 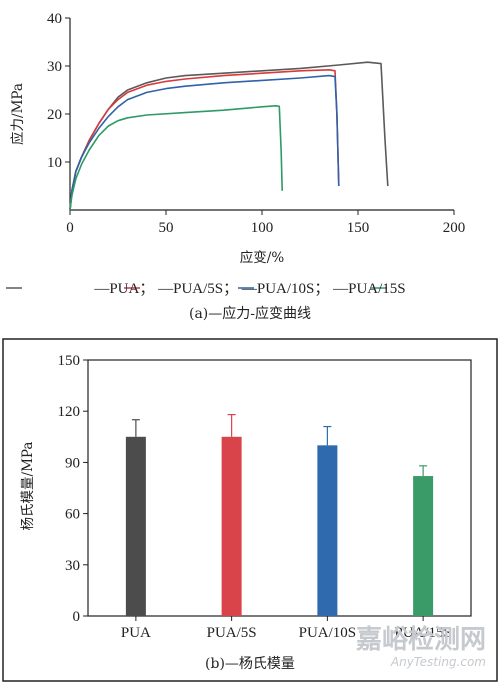 What do you see at coordinates (69, 412) in the screenshot?
I see `y-tick-label: 120` at bounding box center [69, 412].